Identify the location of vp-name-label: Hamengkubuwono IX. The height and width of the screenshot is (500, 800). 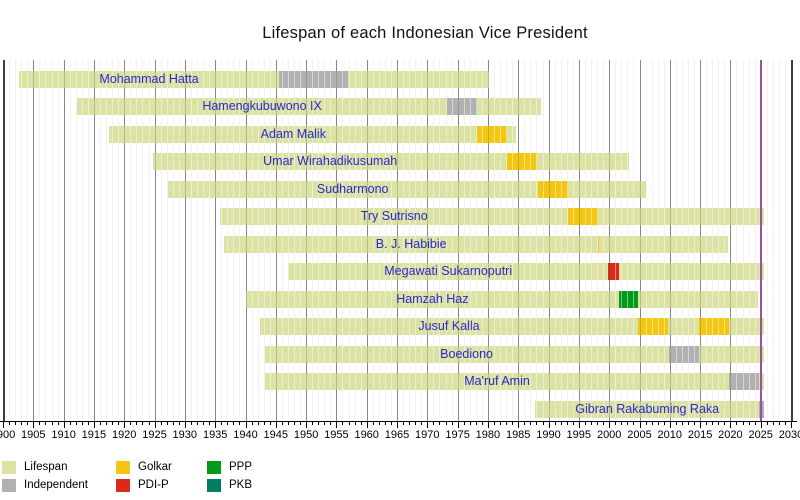
(262, 106).